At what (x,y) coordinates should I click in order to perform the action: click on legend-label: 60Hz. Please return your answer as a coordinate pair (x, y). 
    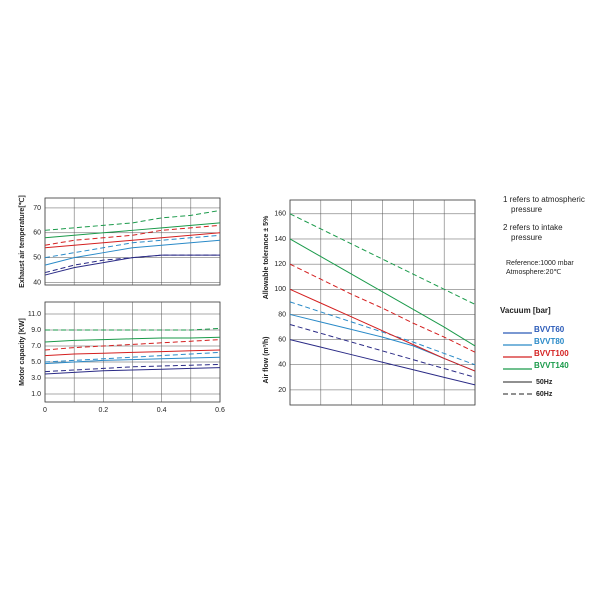
    Looking at the image, I should click on (544, 394).